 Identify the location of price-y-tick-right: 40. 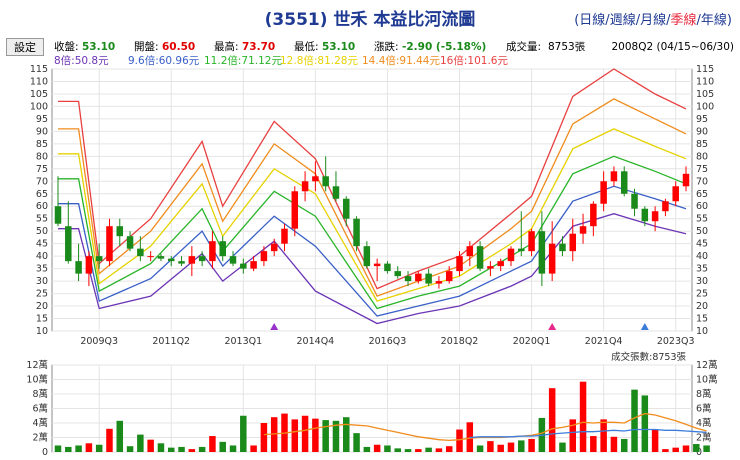
(702, 256).